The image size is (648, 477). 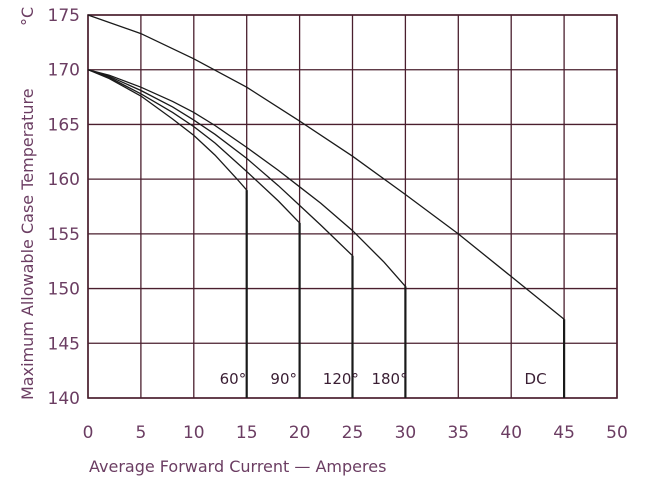 I want to click on x-tick-label: 40, so click(x=511, y=433).